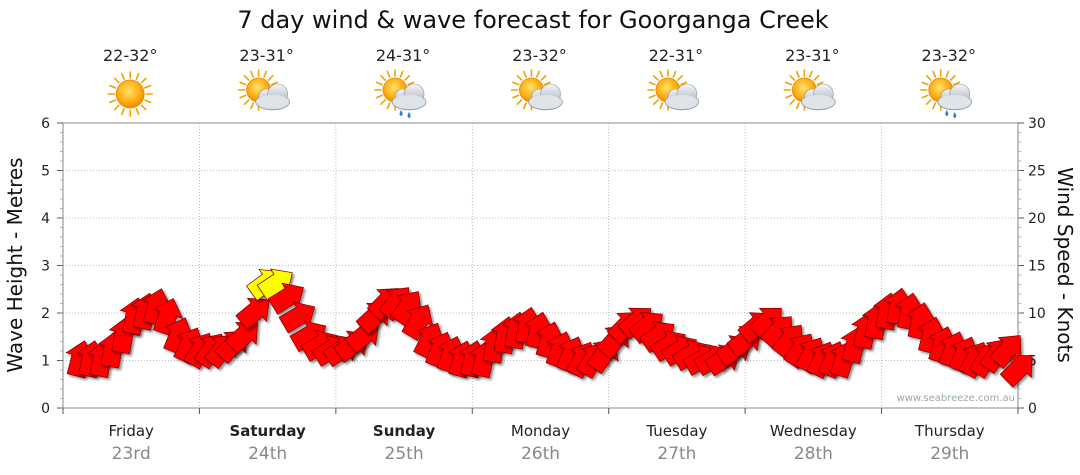 This screenshot has height=475, width=1080. Describe the element at coordinates (676, 431) in the screenshot. I see `day-name: Tuesday` at that location.